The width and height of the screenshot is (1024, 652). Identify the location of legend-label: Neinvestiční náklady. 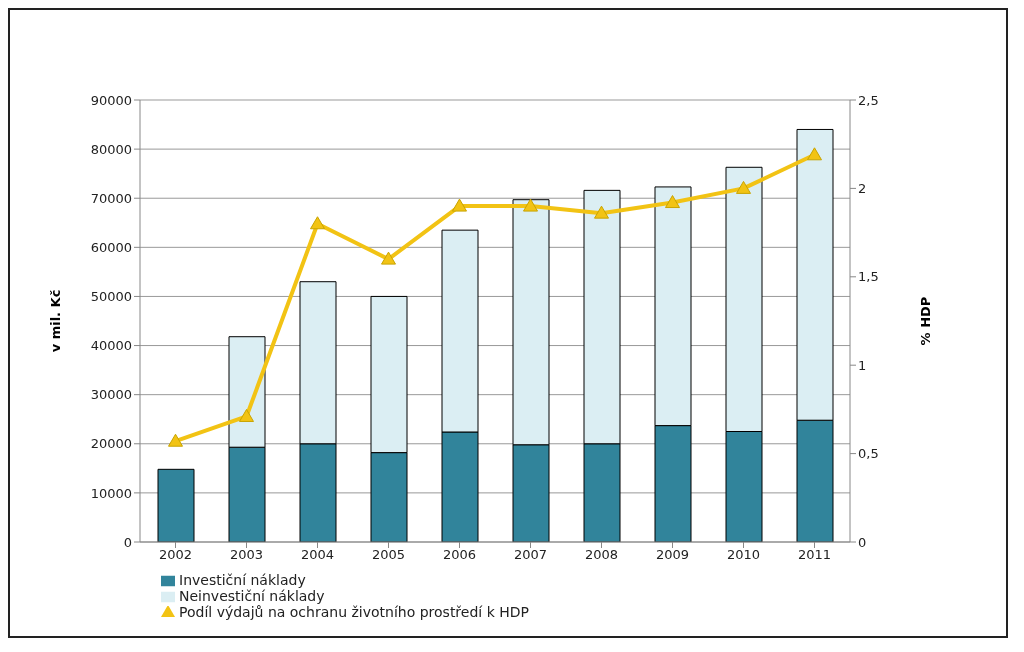
(252, 596).